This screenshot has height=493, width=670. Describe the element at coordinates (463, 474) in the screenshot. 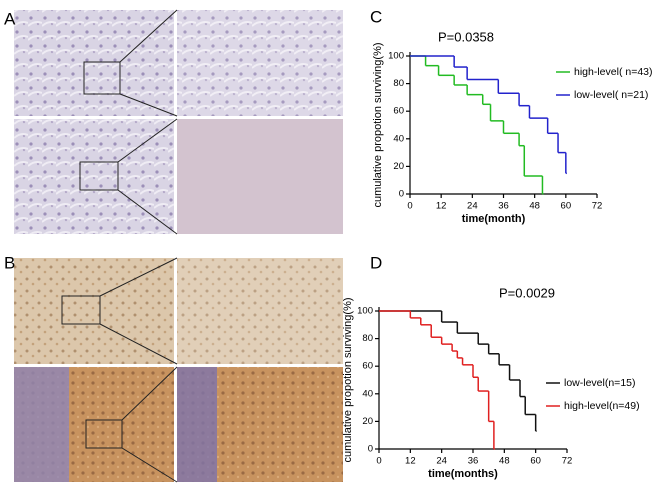

I see `x-axis-label: time(months)` at that location.